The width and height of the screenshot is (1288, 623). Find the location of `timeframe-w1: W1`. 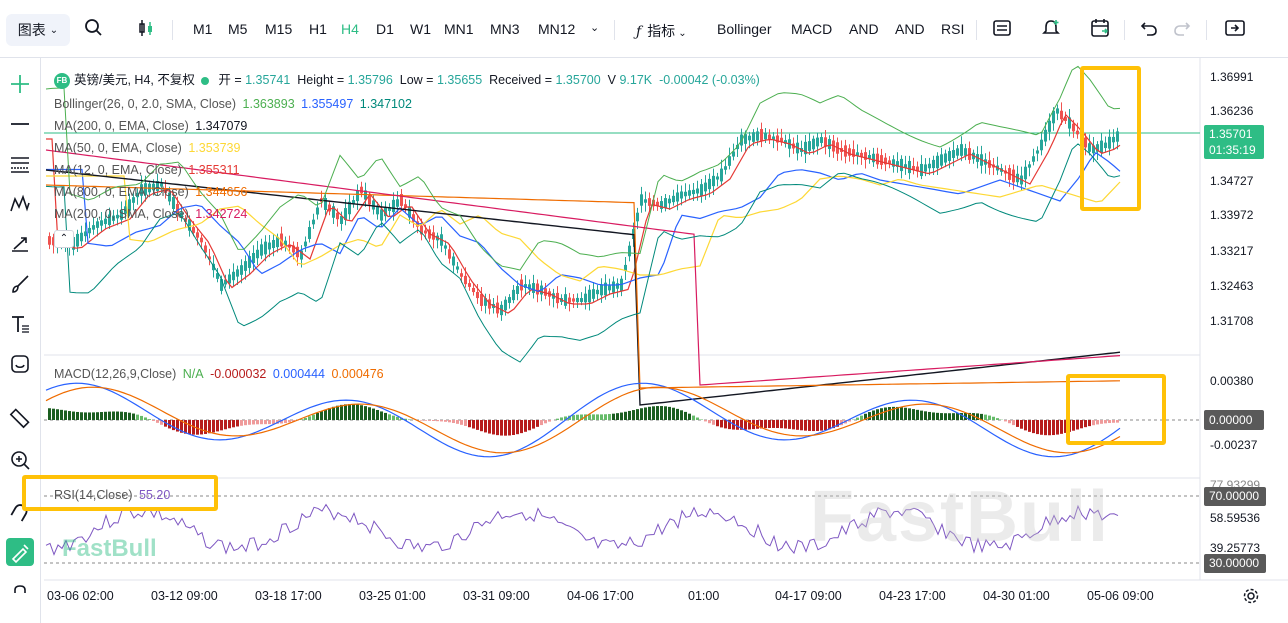

timeframe-w1: W1 is located at coordinates (420, 29).